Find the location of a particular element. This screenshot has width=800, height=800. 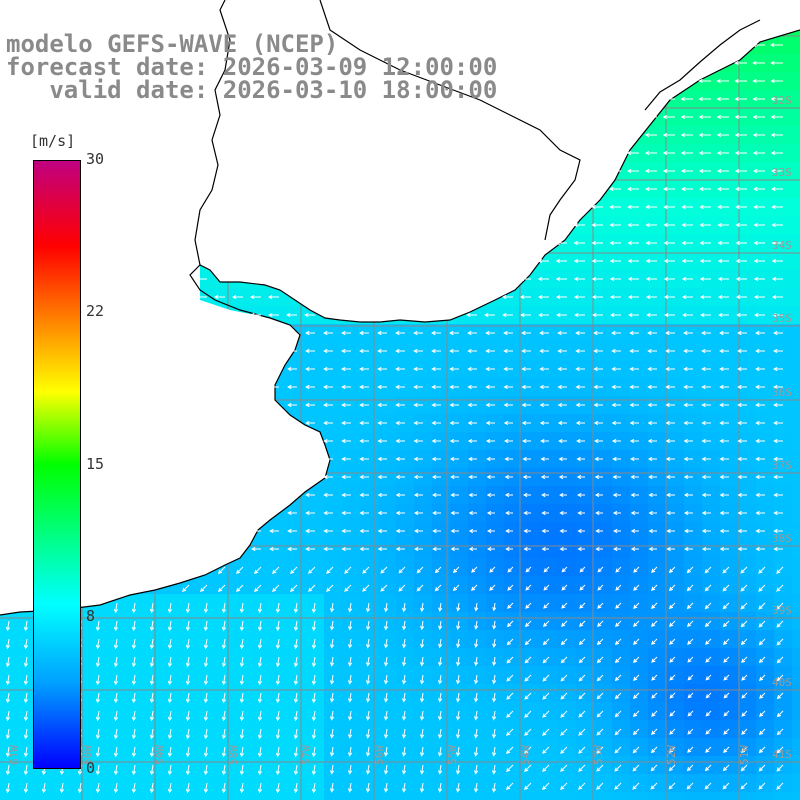

lon-label: 54W is located at coordinates (525, 755).